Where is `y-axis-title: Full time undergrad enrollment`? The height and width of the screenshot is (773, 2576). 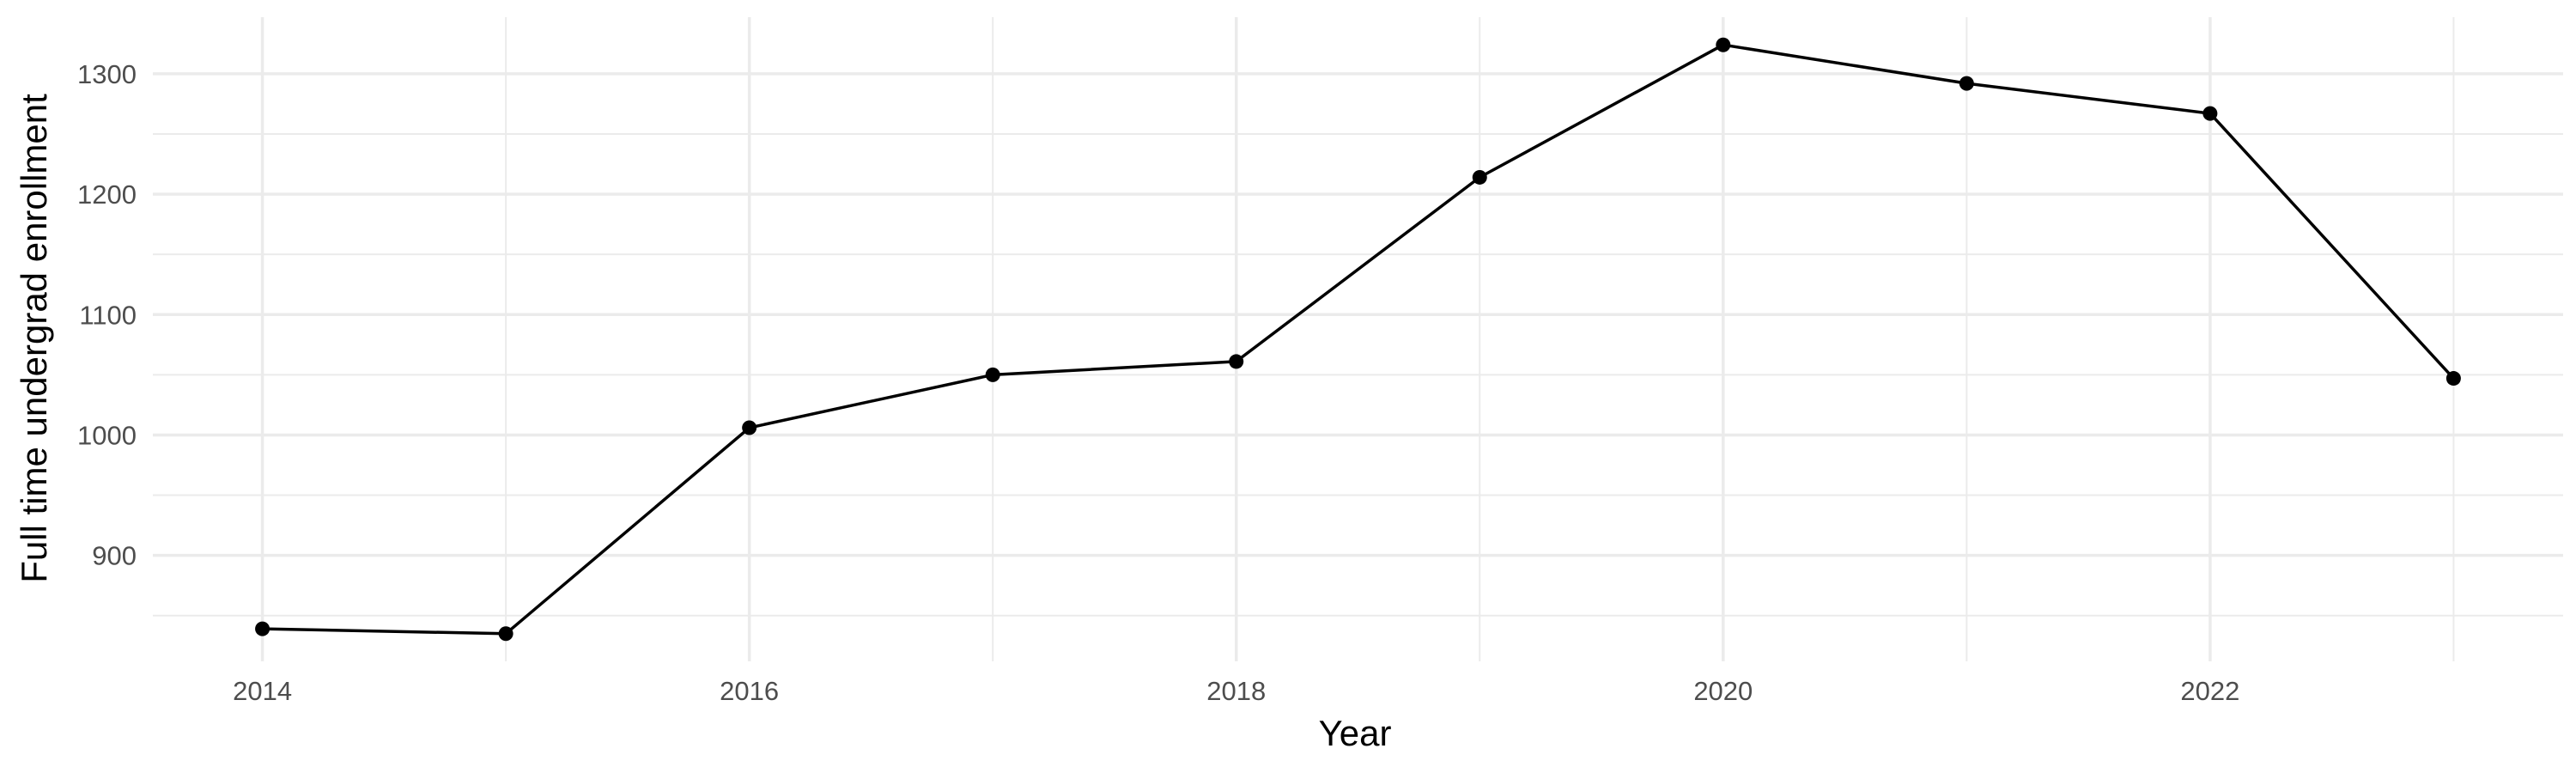
y-axis-title: Full time undergrad enrollment is located at coordinates (34, 338).